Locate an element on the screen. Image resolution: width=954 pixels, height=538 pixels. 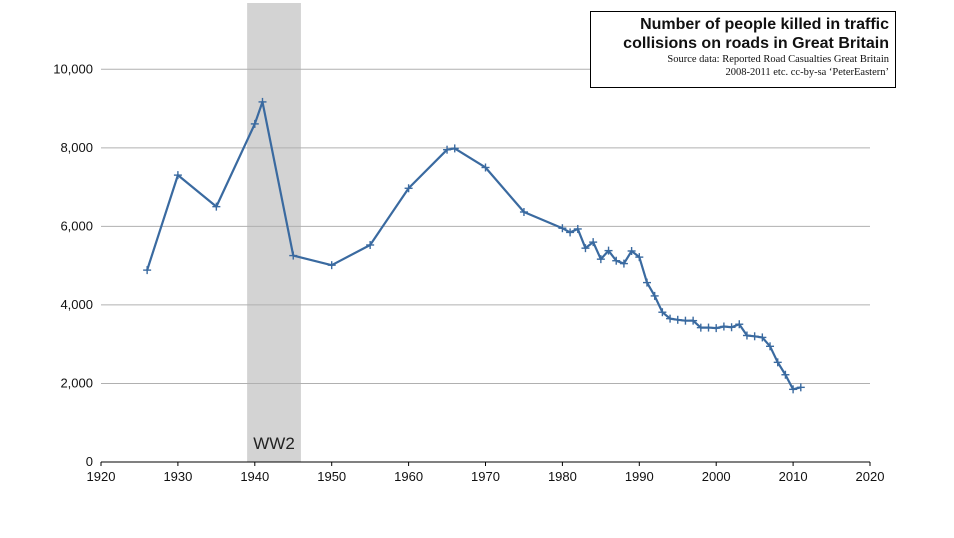
y-tick-label: 6,000 is located at coordinates (76, 225).